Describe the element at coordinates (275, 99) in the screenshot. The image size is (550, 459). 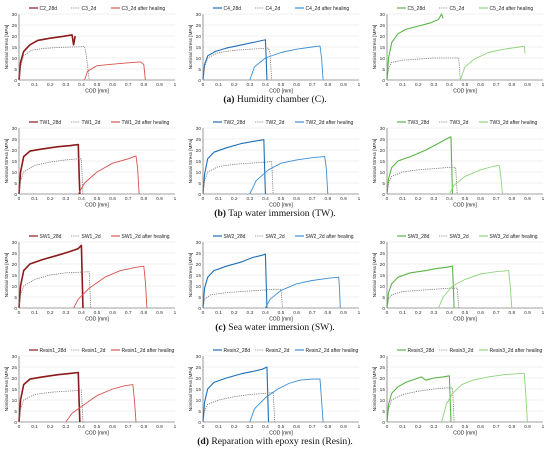
I see `caption-a: (a) Humidity chamber (C).` at that location.